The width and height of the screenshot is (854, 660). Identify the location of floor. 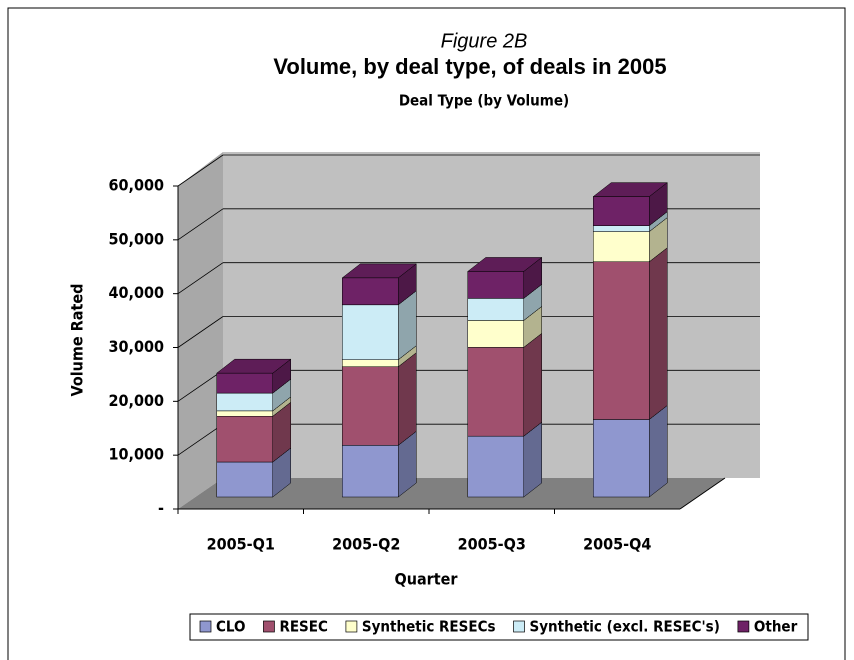
(451, 493).